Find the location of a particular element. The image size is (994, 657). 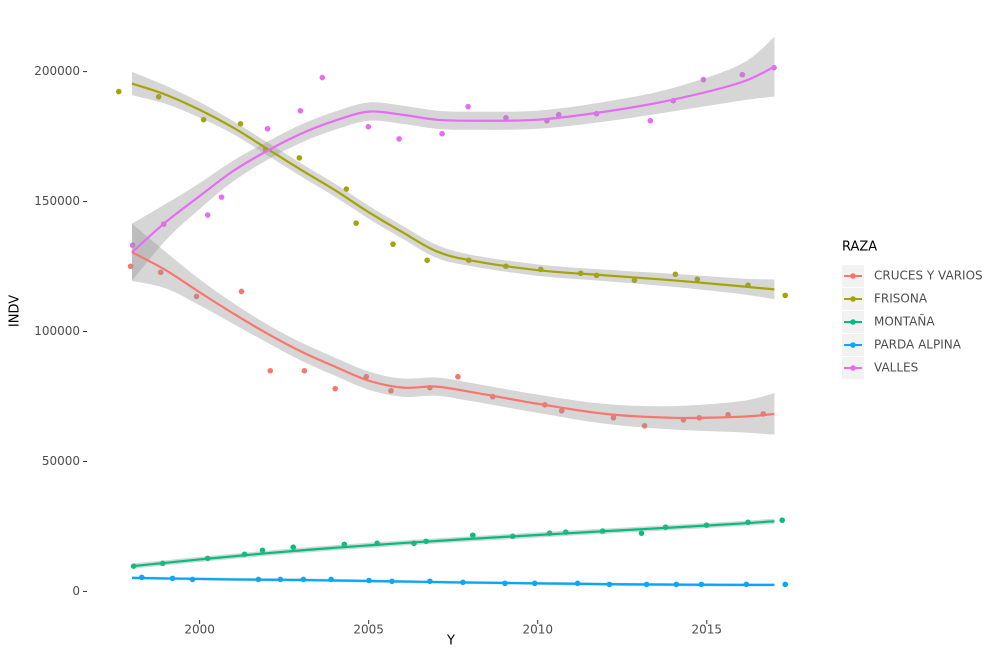

legend-label: FRISONA is located at coordinates (901, 299).